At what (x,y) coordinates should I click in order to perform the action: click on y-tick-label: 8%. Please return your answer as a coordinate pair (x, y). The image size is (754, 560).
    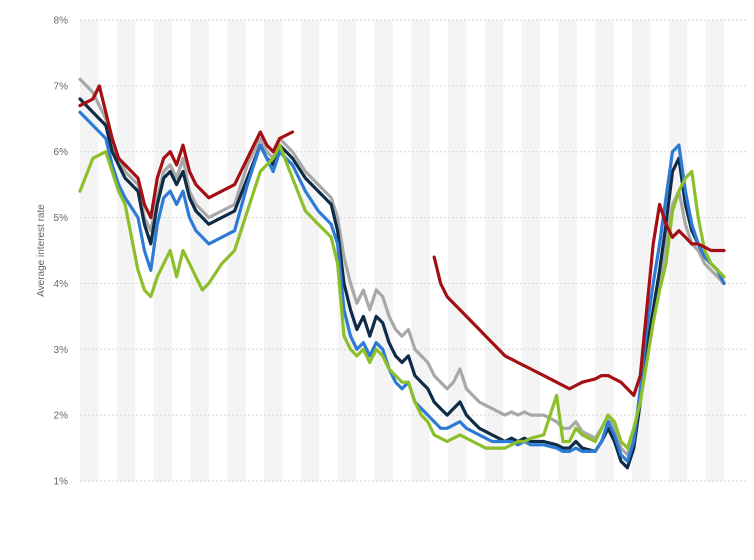
    Looking at the image, I should click on (61, 21).